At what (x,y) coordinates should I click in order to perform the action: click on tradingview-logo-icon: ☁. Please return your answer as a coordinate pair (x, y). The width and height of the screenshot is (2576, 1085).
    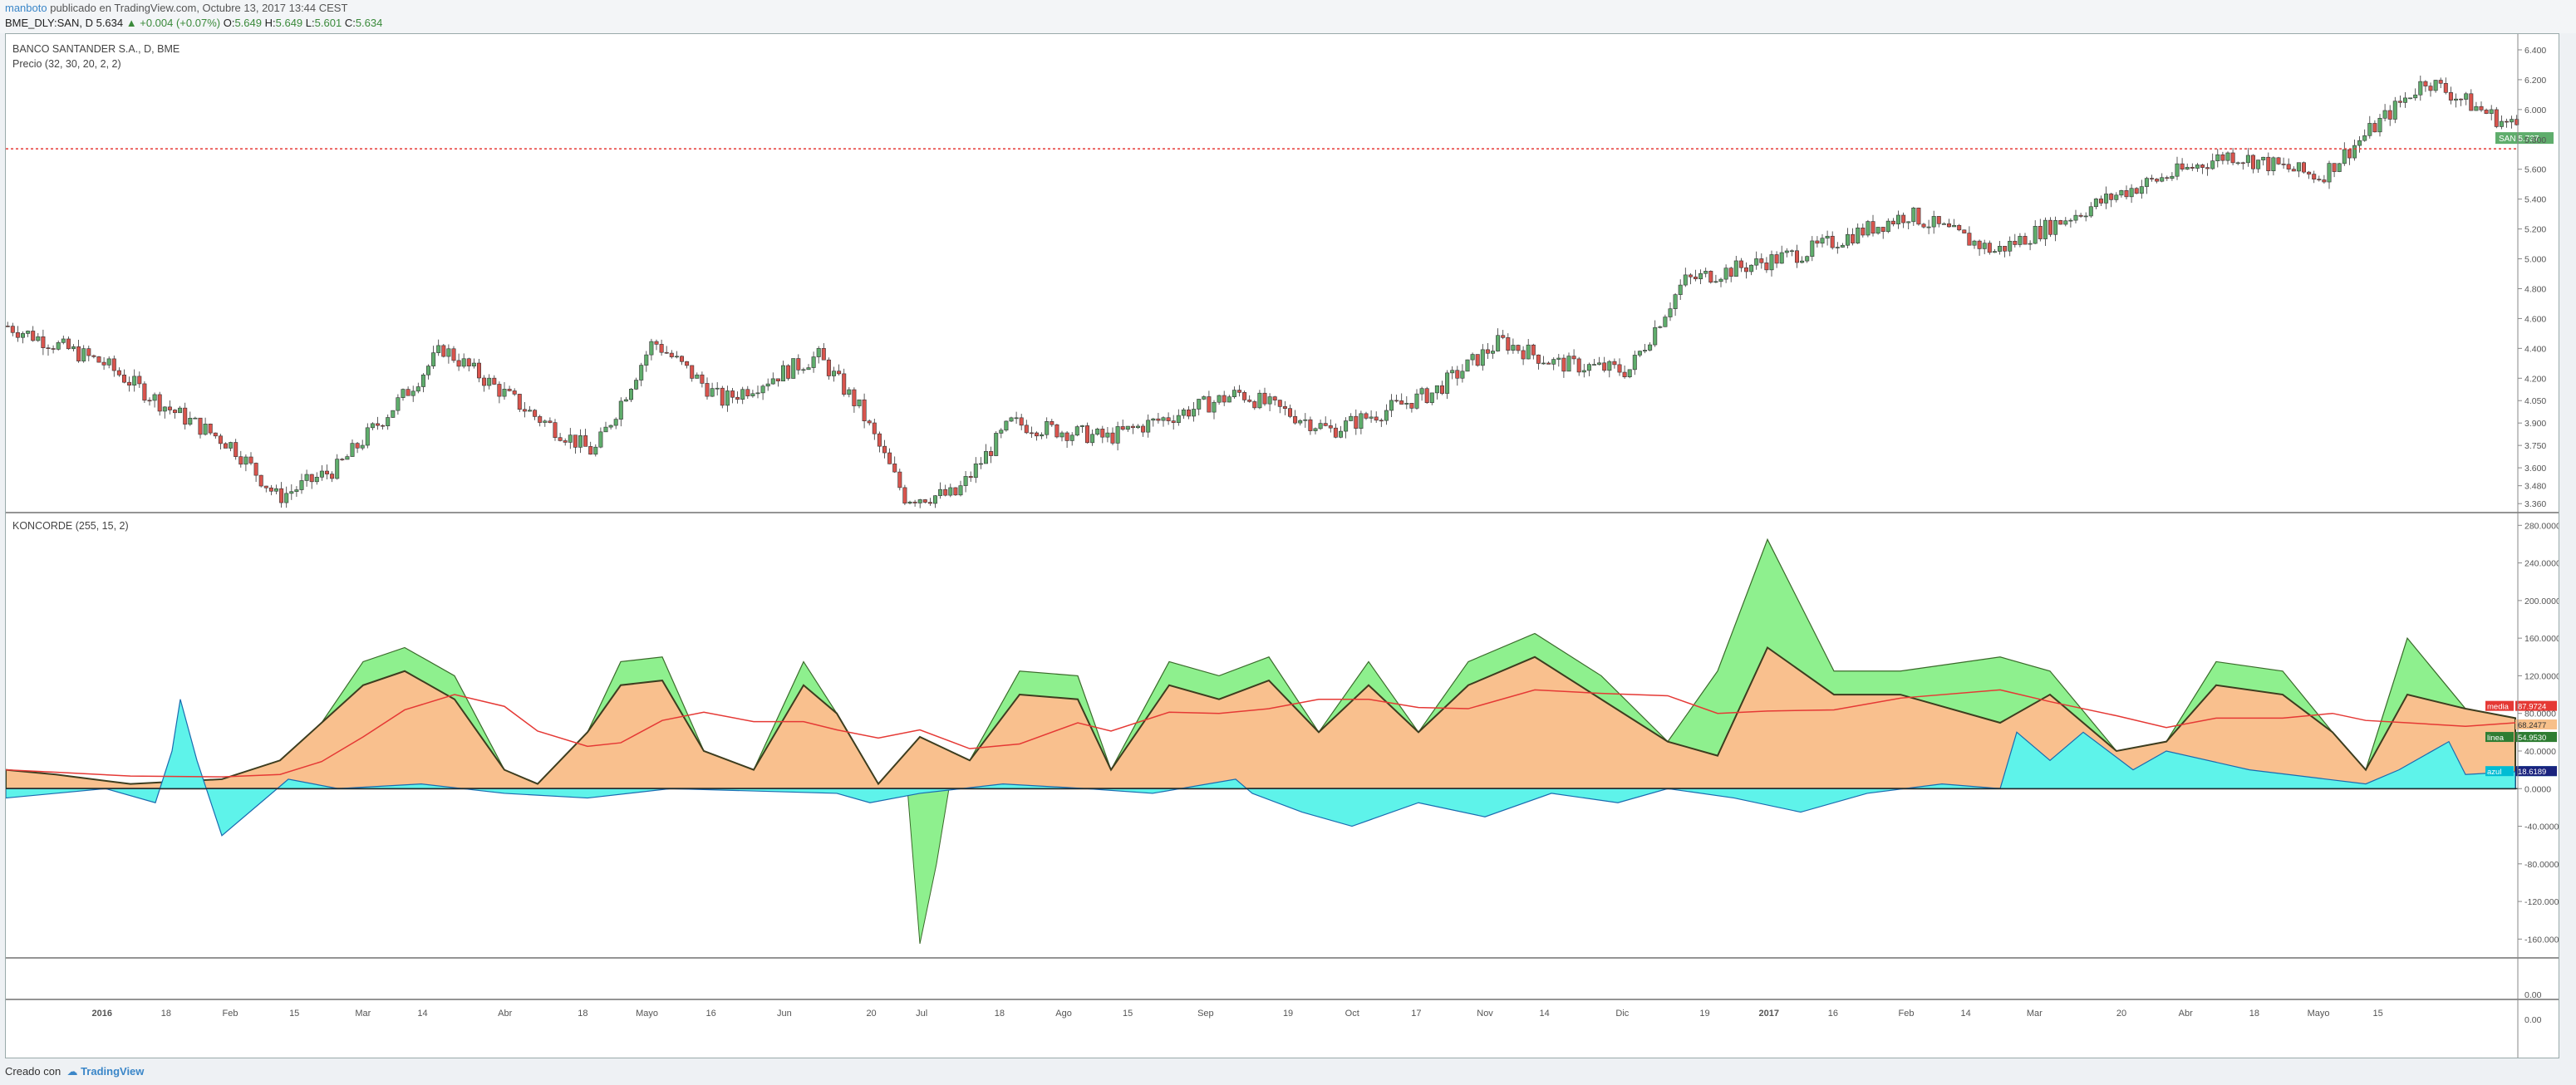
    Looking at the image, I should click on (72, 1071).